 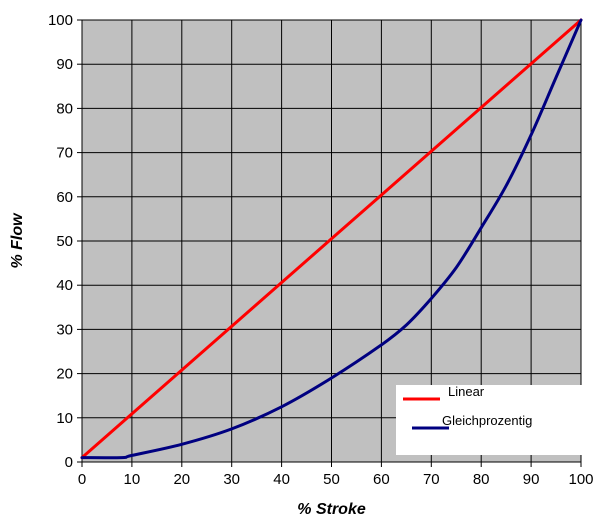 What do you see at coordinates (231, 479) in the screenshot?
I see `x-tick-label: 30` at bounding box center [231, 479].